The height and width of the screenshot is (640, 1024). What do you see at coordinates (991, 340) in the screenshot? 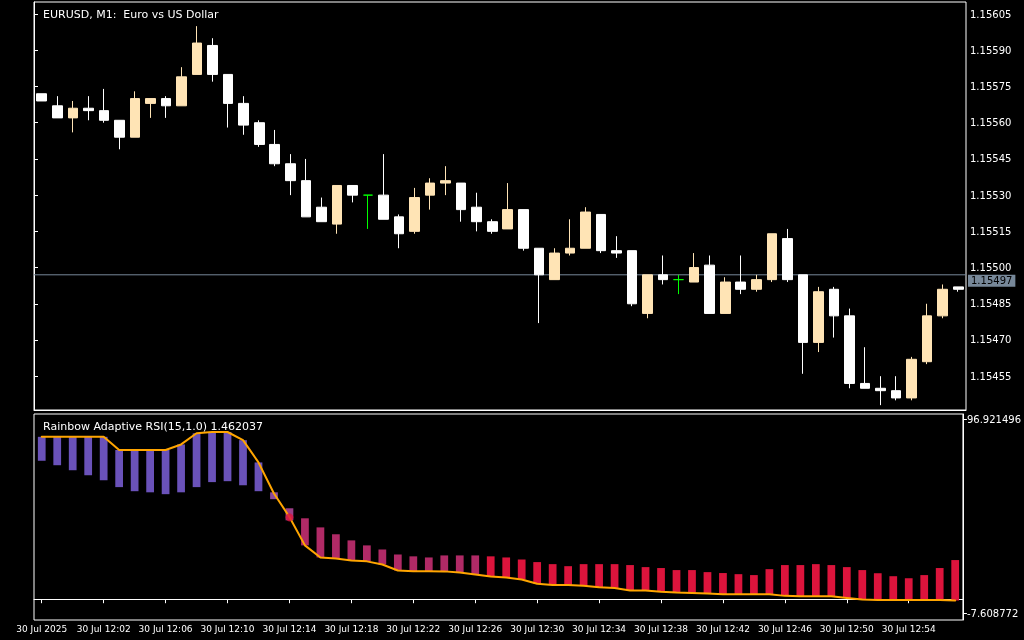
I see `y-tick-label: 1.15470` at bounding box center [991, 340].